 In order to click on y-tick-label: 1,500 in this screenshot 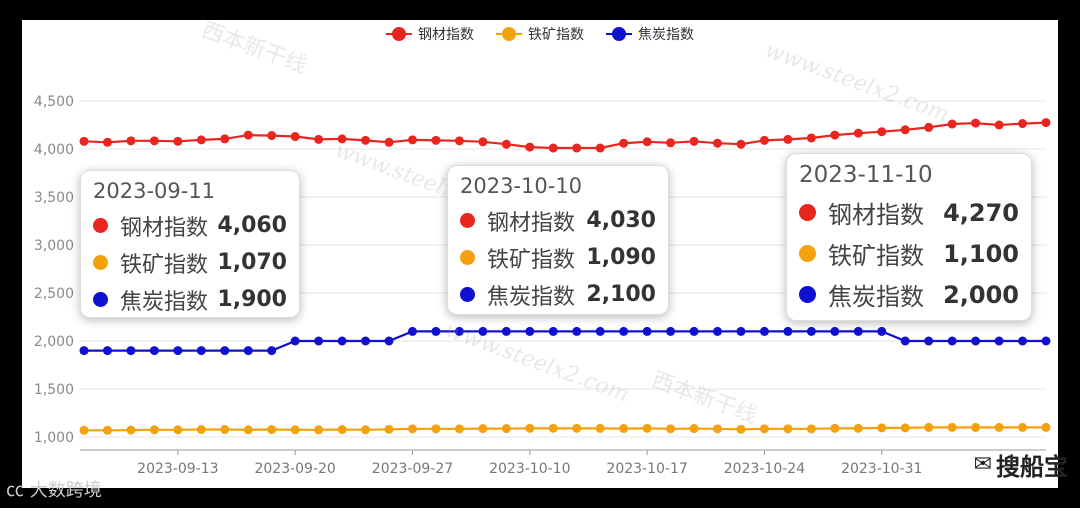, I will do `click(54, 390)`.